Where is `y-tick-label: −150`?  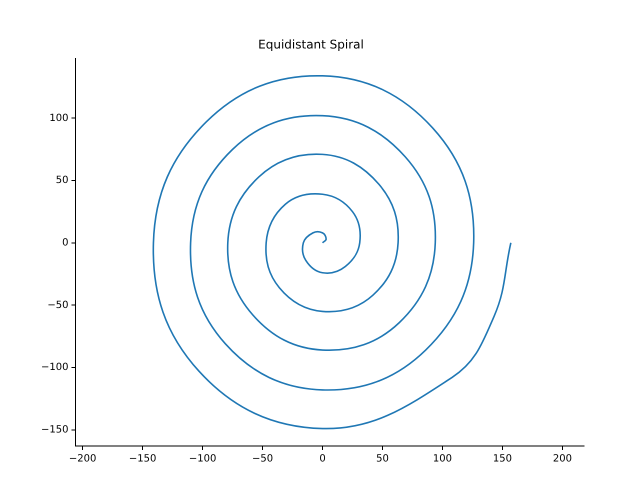
y-tick-label: −150 is located at coordinates (54, 430).